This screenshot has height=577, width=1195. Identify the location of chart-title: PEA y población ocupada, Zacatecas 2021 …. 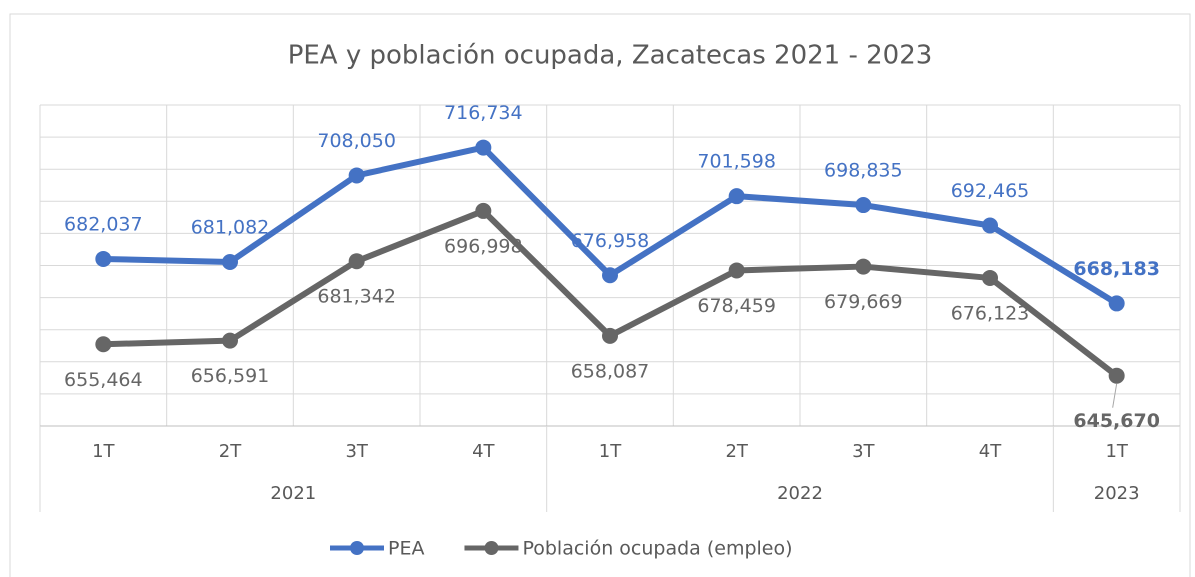
(610, 56).